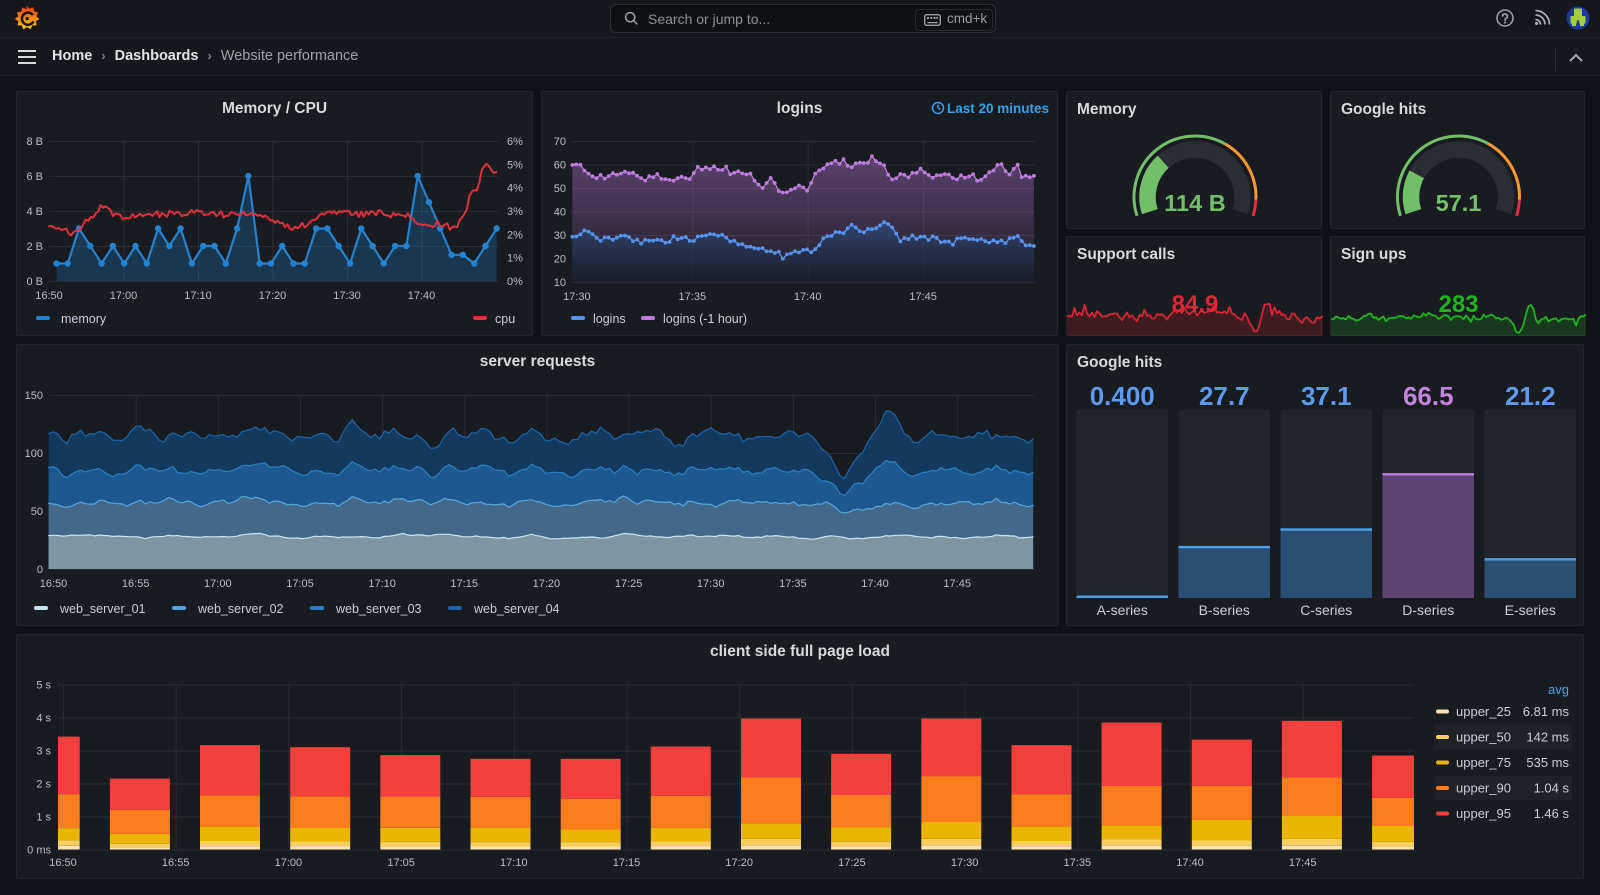 Image resolution: width=1600 pixels, height=895 pixels. I want to click on svg-text: A-series, so click(1122, 610).